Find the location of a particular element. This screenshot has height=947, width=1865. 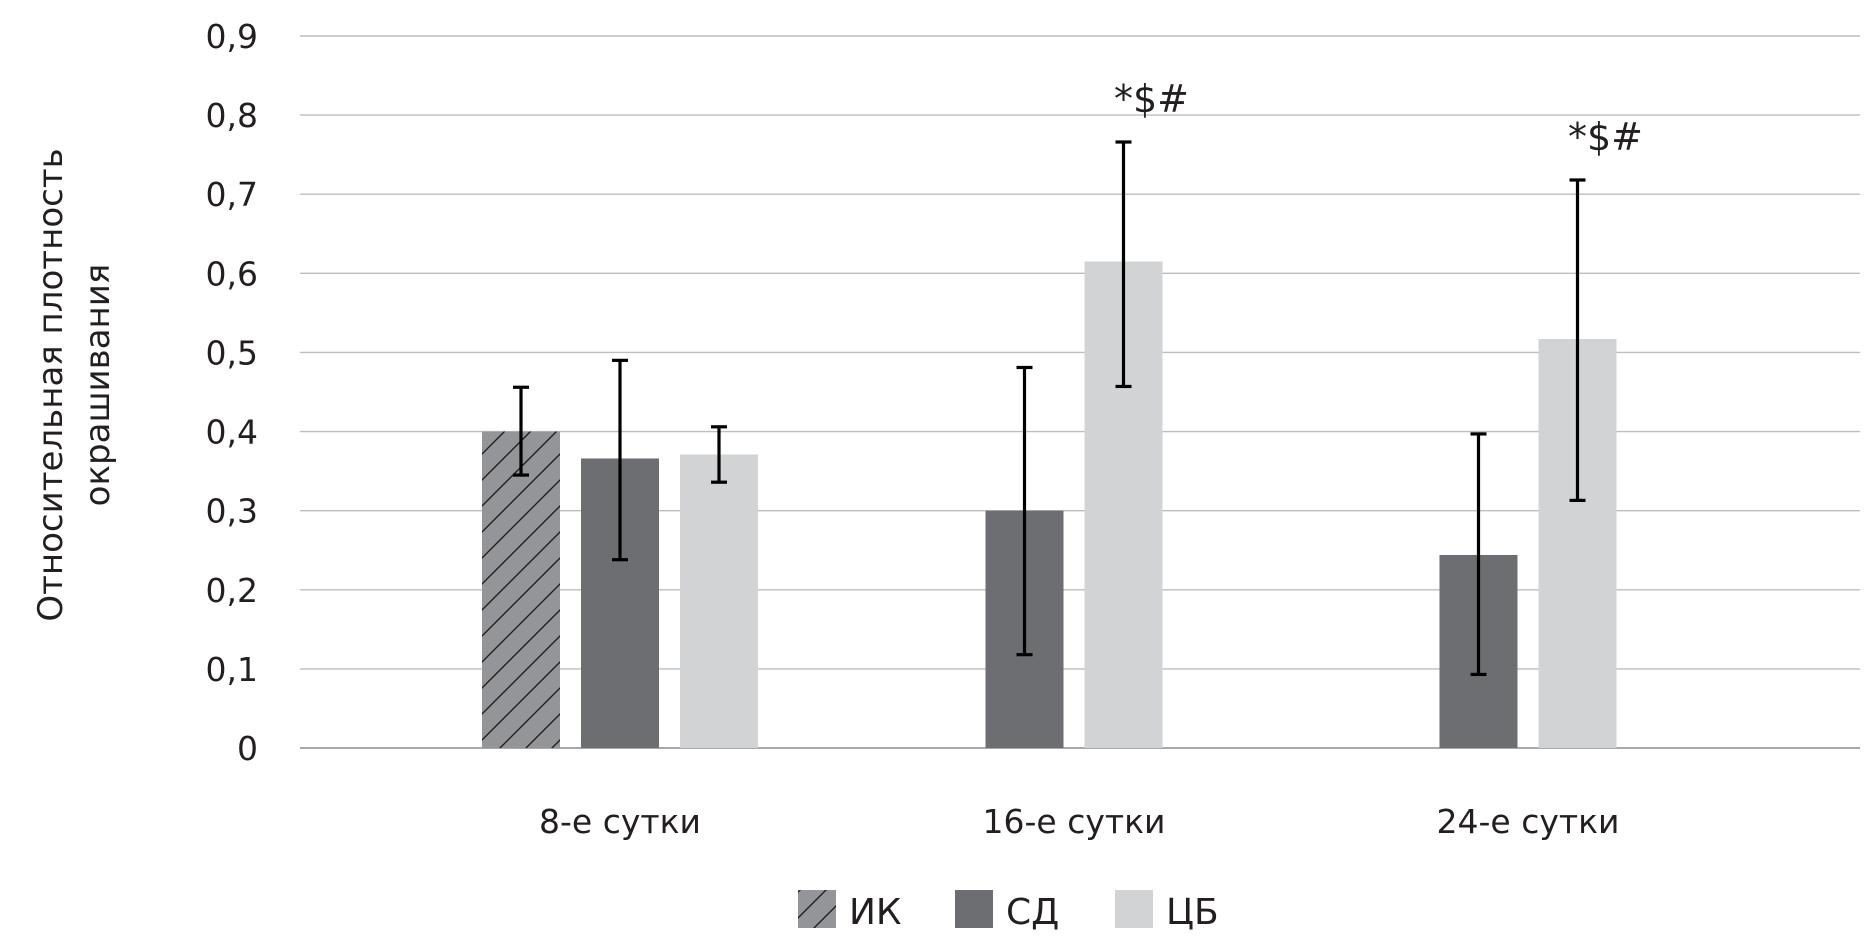

y-axis-label: Относительная плотность окрашивания is located at coordinates (74, 384).